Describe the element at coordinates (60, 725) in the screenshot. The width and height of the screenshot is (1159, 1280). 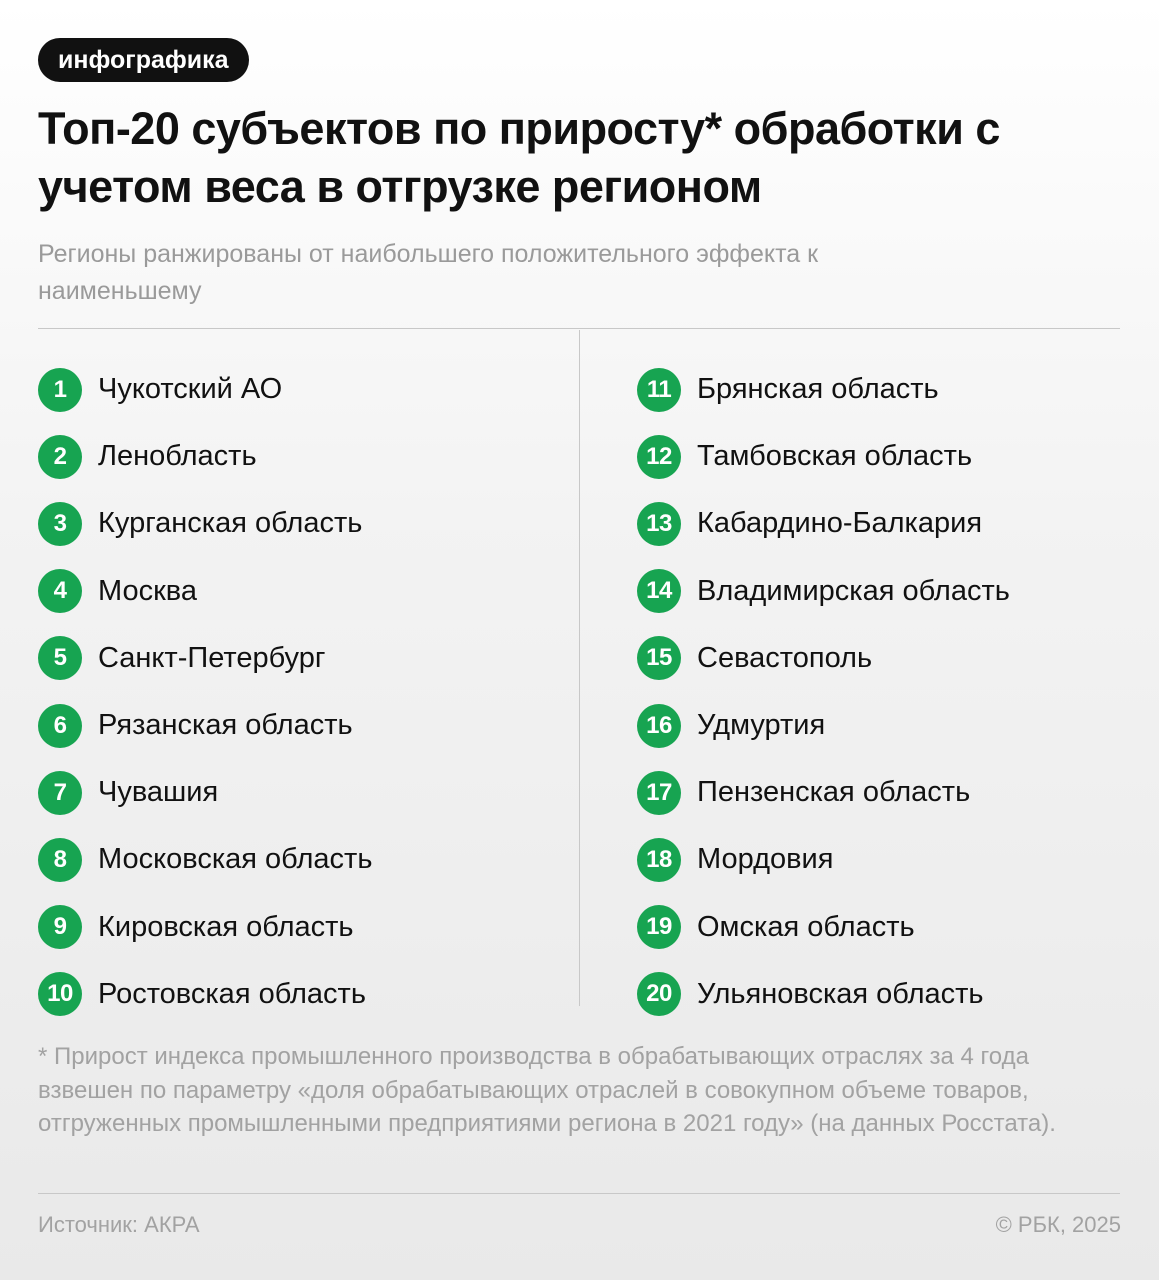
I see `rank-badge: 6` at that location.